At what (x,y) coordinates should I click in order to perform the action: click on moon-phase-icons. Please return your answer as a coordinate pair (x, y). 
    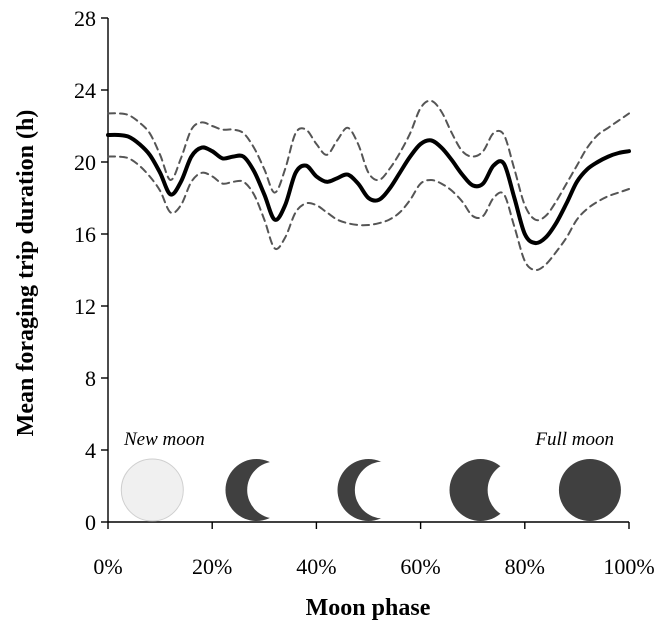
    Looking at the image, I should click on (370, 490).